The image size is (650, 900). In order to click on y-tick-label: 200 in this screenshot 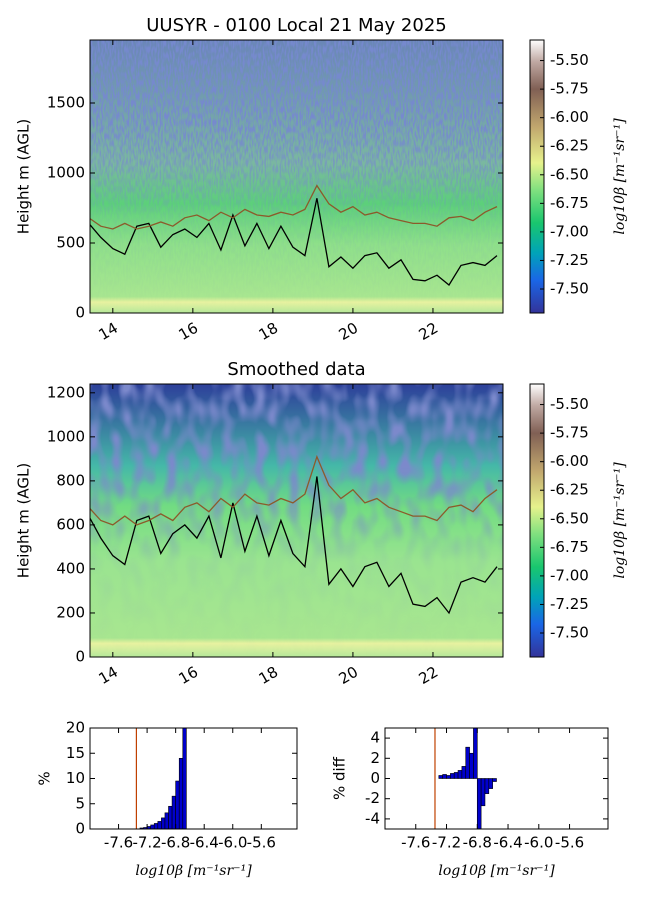, I will do `click(70, 612)`.